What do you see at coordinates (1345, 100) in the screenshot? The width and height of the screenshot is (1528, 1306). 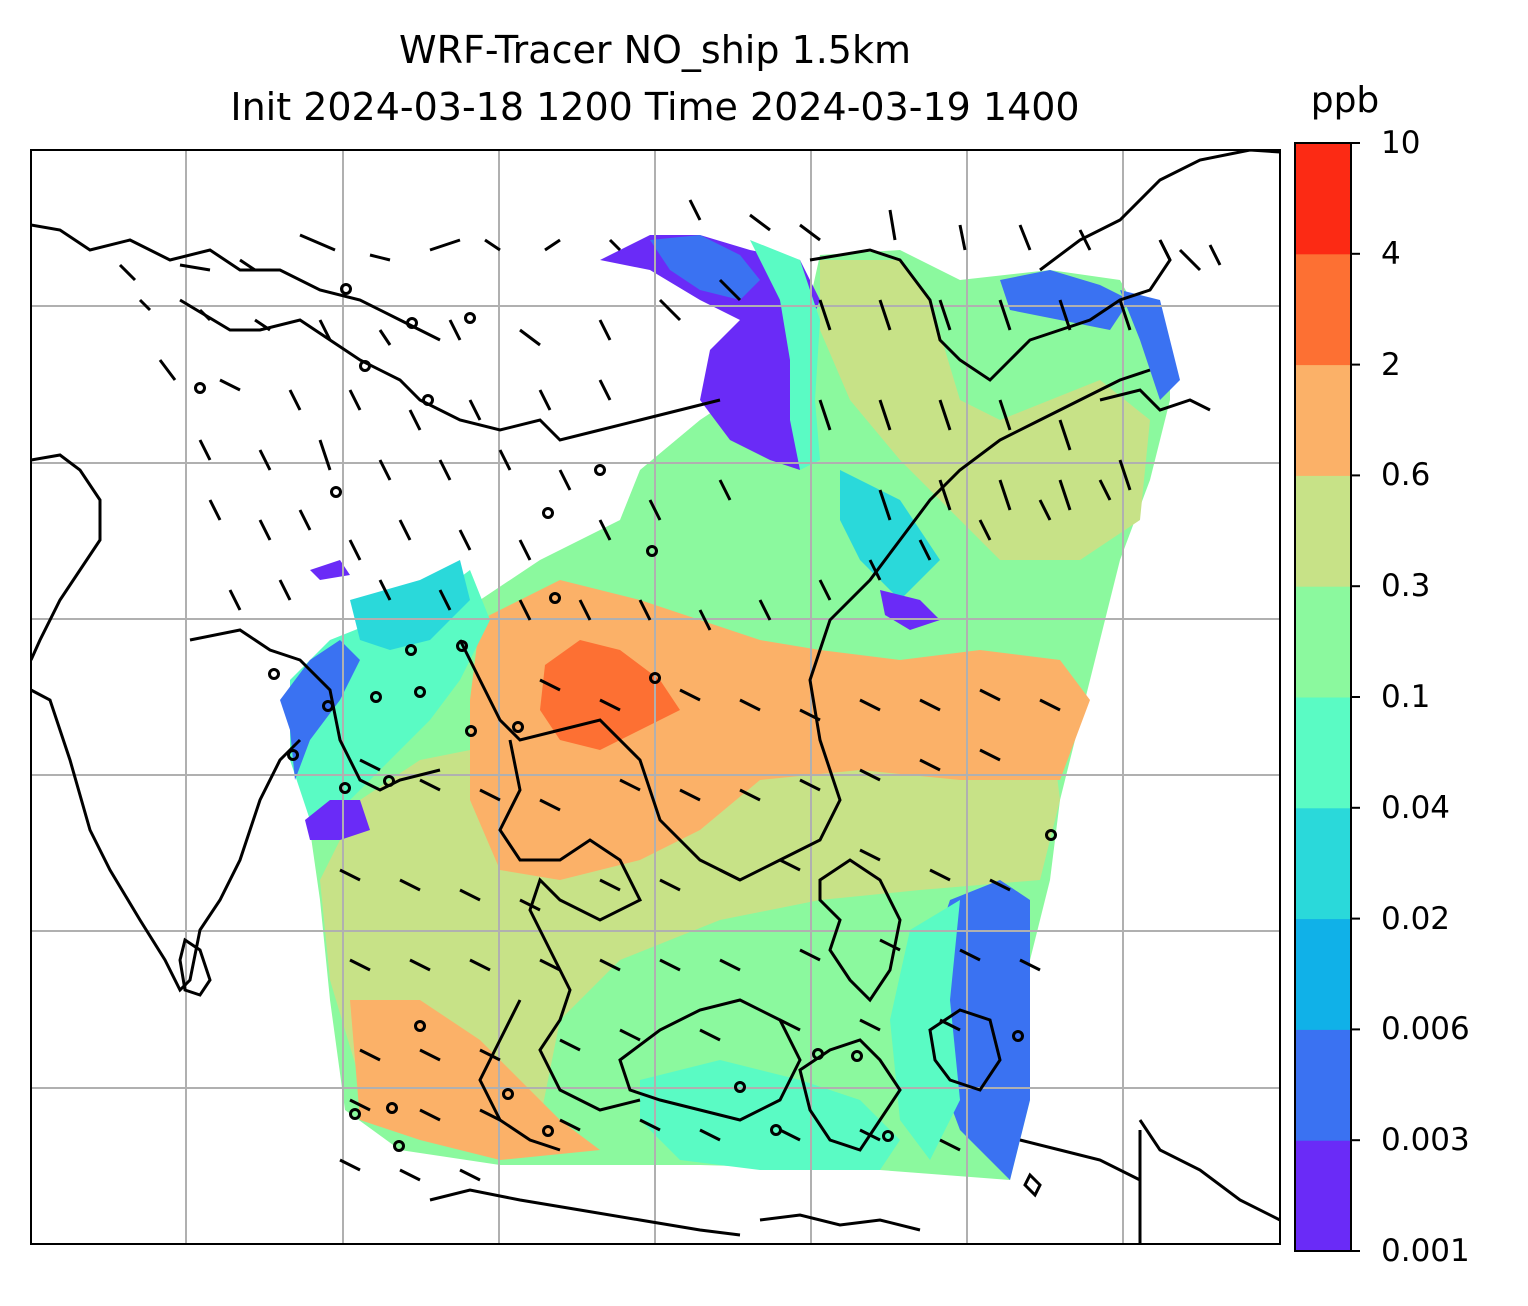 I see `colorbar-unit-label: ppb` at bounding box center [1345, 100].